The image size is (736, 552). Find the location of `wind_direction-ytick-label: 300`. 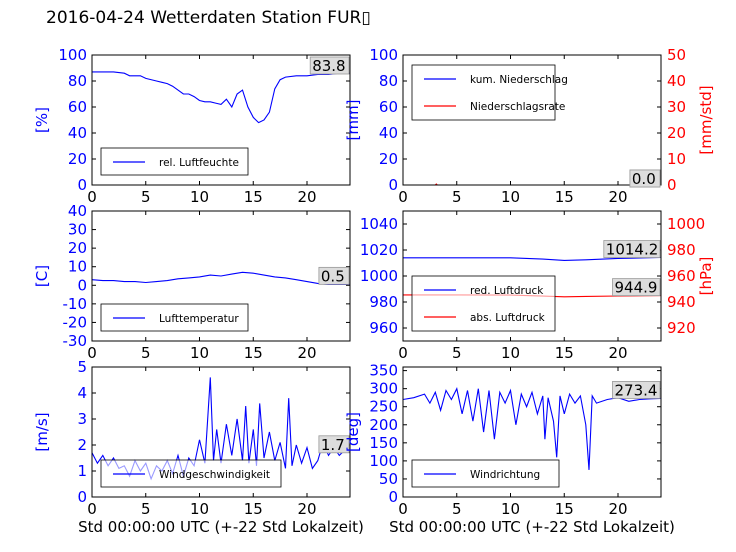

wind_direction-ytick-label: 300 is located at coordinates (383, 389).